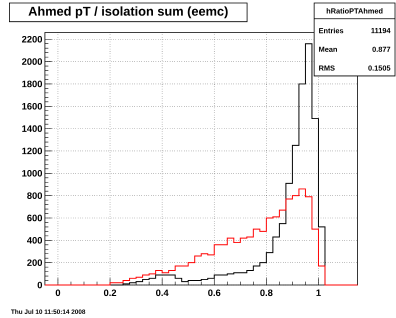  Describe the element at coordinates (110, 293) in the screenshot. I see `x-tick-label: 0.2` at that location.